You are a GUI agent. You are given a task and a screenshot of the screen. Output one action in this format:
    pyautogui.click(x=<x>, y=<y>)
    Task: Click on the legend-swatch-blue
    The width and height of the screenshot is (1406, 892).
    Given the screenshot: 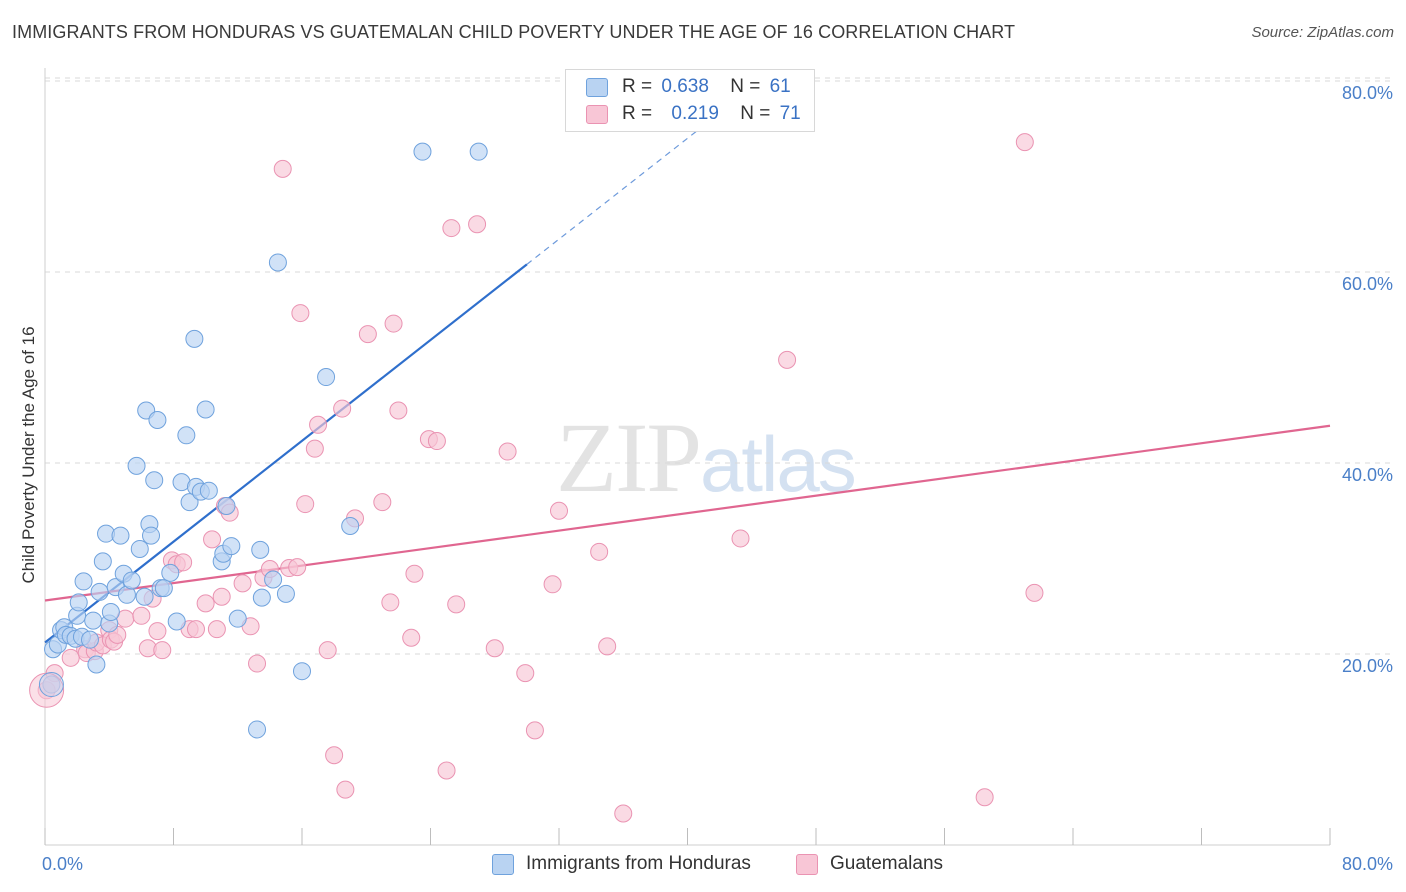 What is the action you would take?
    pyautogui.click(x=597, y=87)
    